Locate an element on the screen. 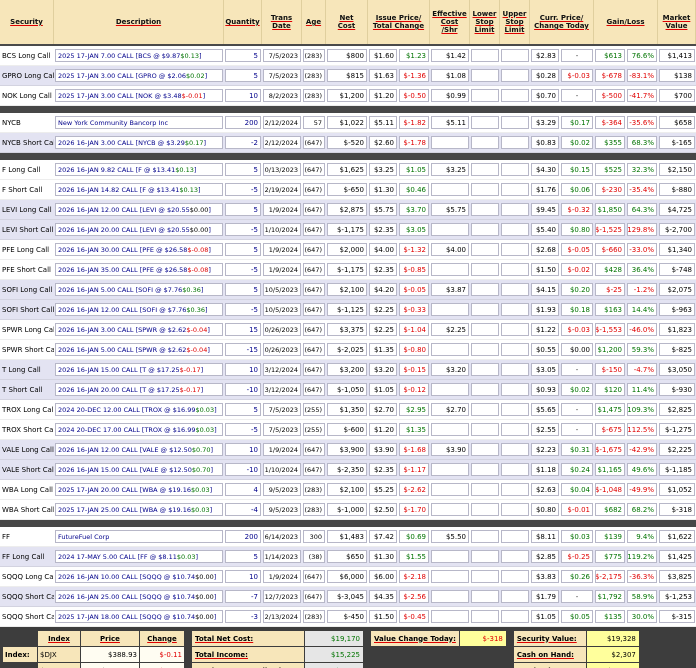 This screenshot has height=668, width=696. curr-price-cell: $1.50 is located at coordinates (545, 269).